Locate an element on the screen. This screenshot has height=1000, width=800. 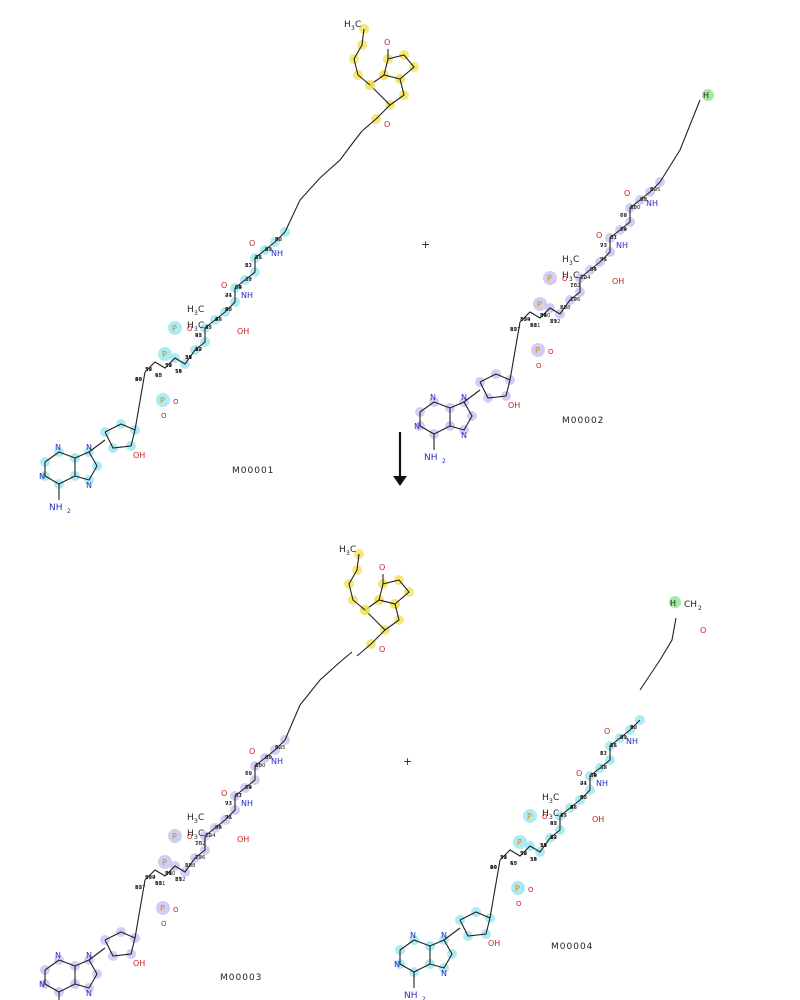
atom-number: 9 is located at coordinates (622, 738).